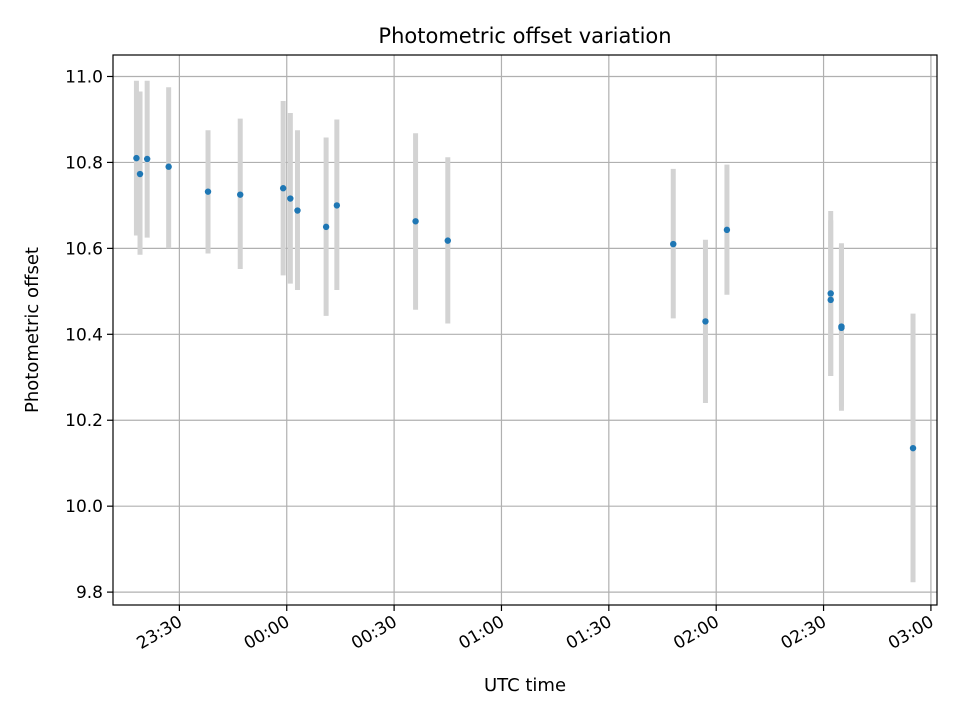  Describe the element at coordinates (84, 507) in the screenshot. I see `y-tick-label: 10.0` at that location.